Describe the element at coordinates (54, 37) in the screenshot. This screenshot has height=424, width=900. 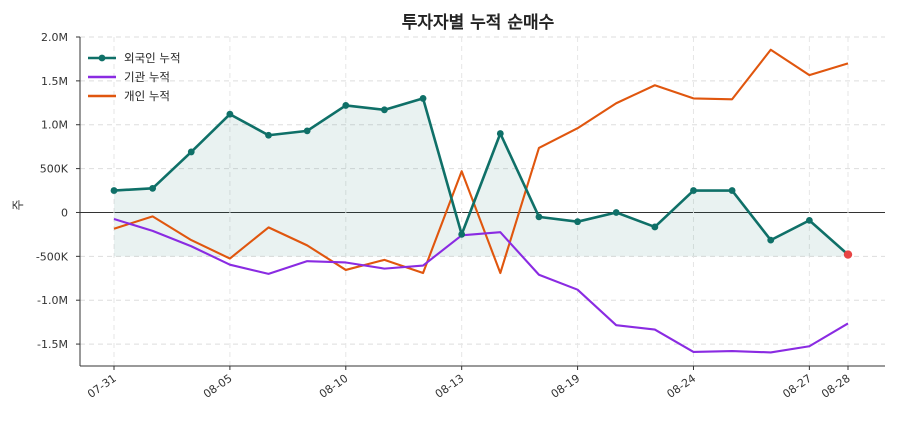
I see `y-tick-label: 2.0M` at that location.